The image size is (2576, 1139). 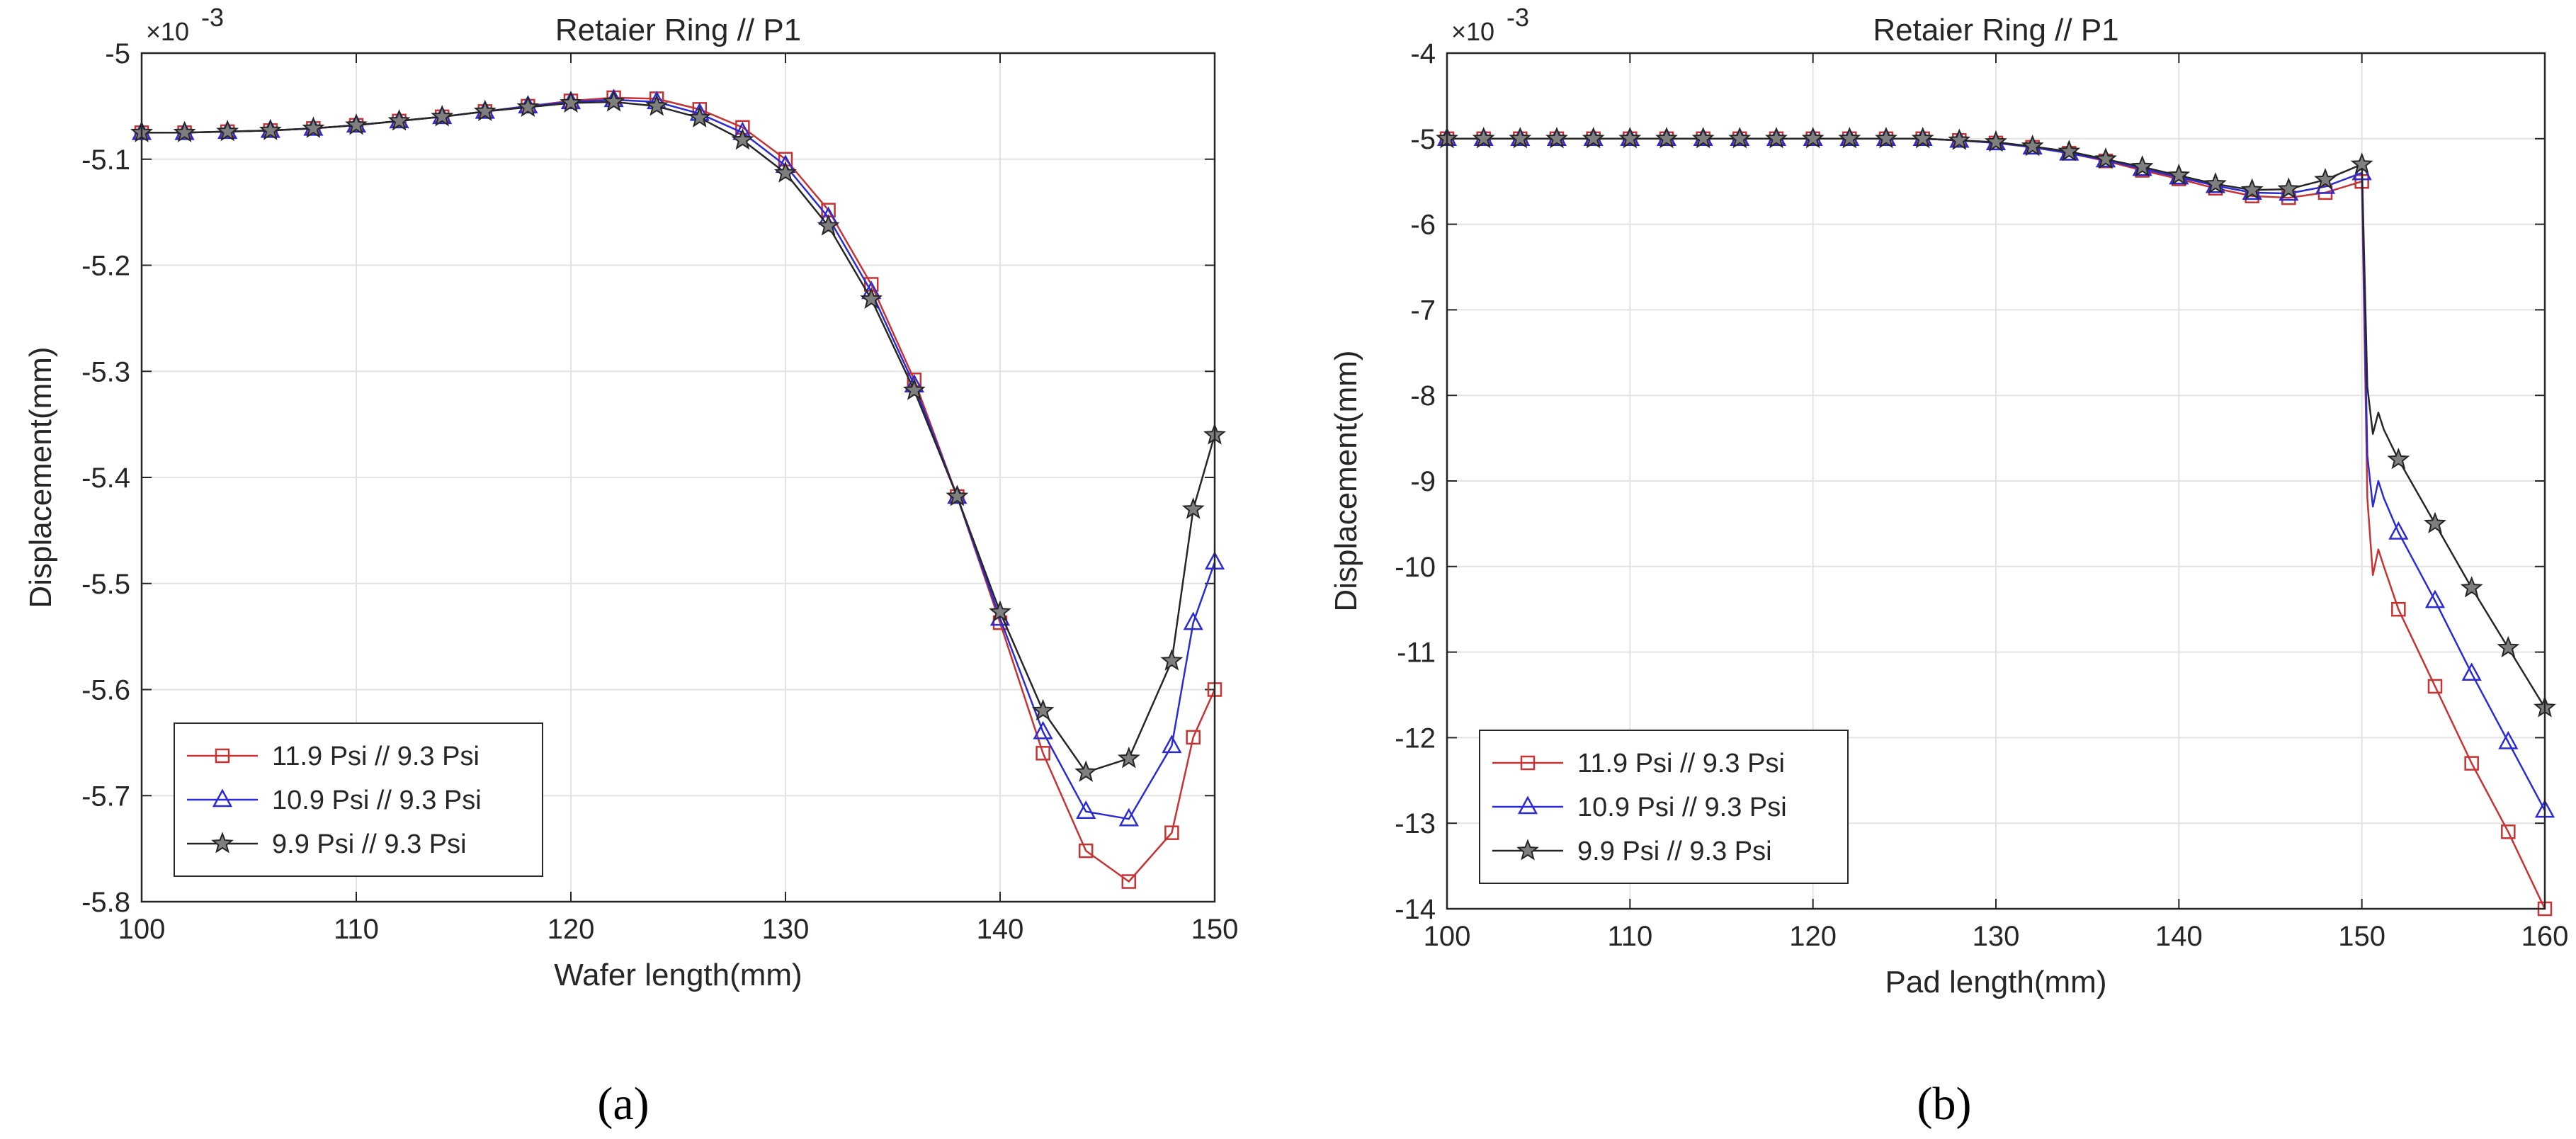 I want to click on y-tick-label: -8, so click(x=1423, y=396).